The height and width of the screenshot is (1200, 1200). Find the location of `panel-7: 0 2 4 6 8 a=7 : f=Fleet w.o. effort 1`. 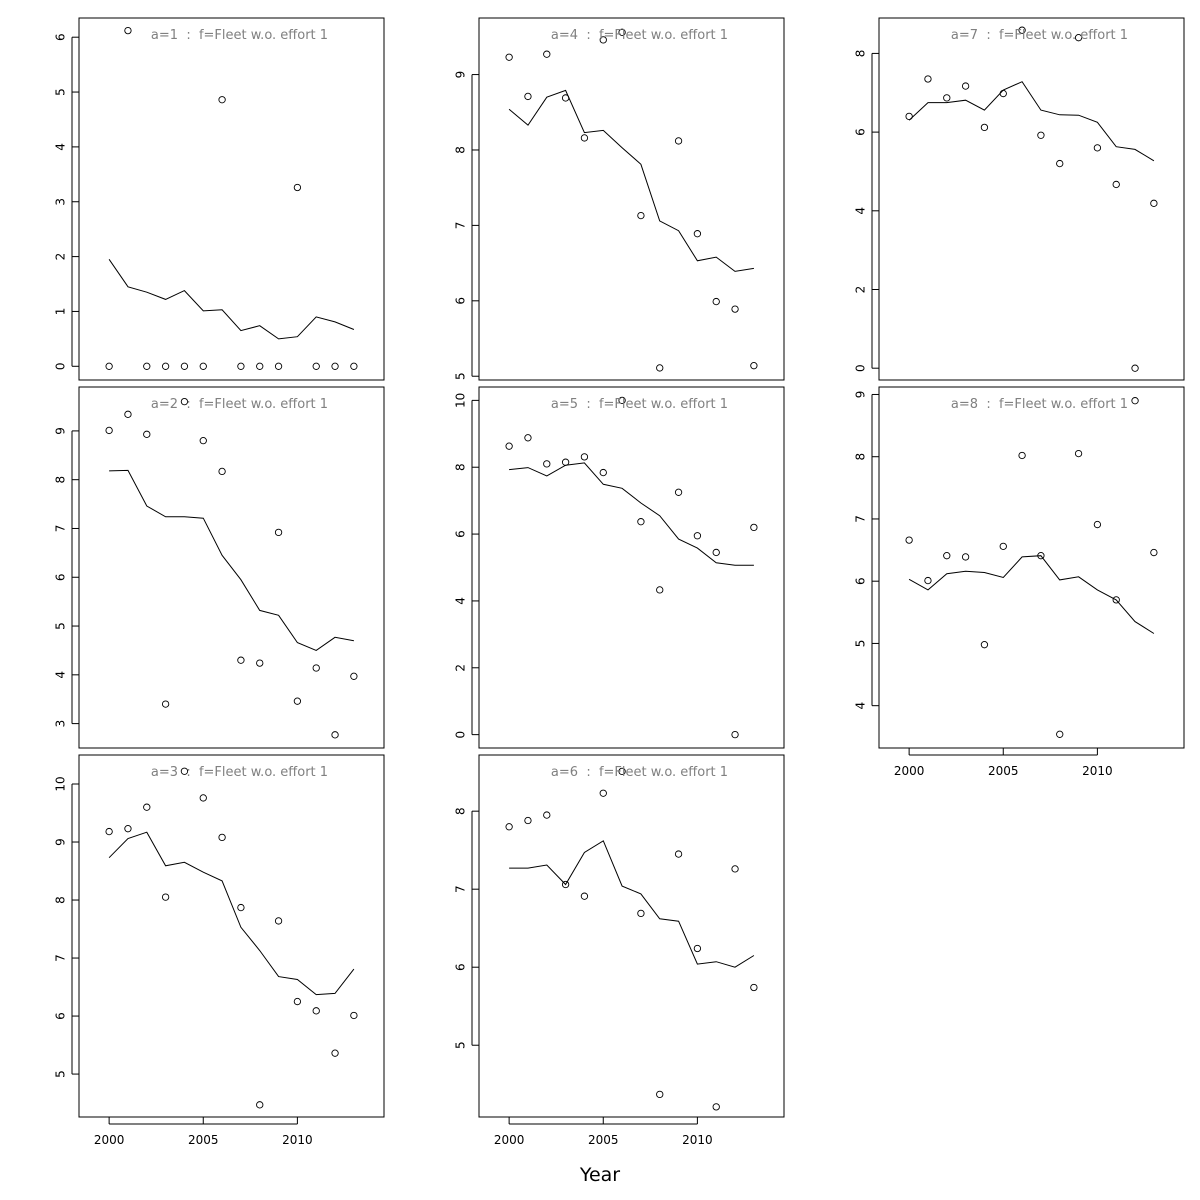

panel-7: 0 2 4 6 8 a=7 : f=Fleet w.o. effort 1 is located at coordinates (1019, 199).